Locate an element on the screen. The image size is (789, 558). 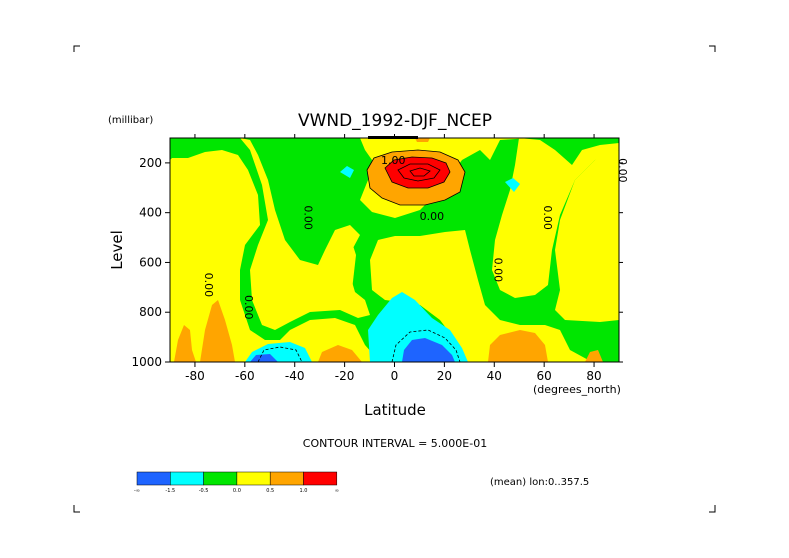
fill-orange-right is located at coordinates (518, 346).